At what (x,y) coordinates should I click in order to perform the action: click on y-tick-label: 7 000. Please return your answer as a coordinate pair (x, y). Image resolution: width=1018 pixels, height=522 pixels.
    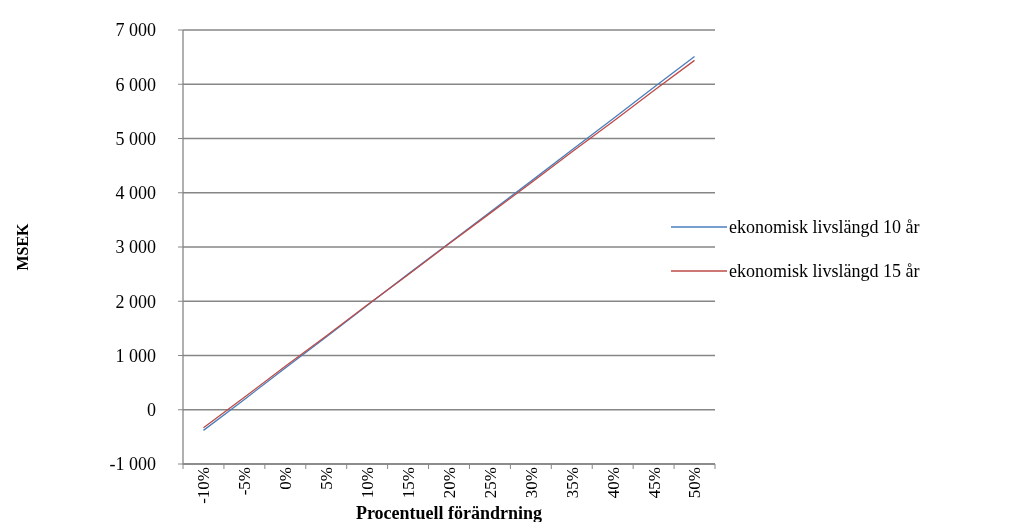
    Looking at the image, I should click on (135, 30).